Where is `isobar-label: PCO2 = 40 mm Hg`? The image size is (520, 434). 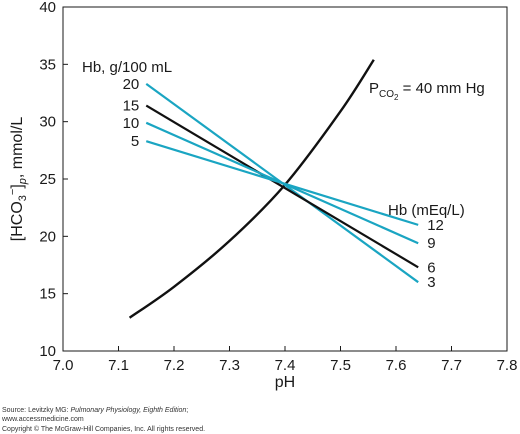
isobar-label: PCO2 = 40 mm Hg is located at coordinates (427, 91).